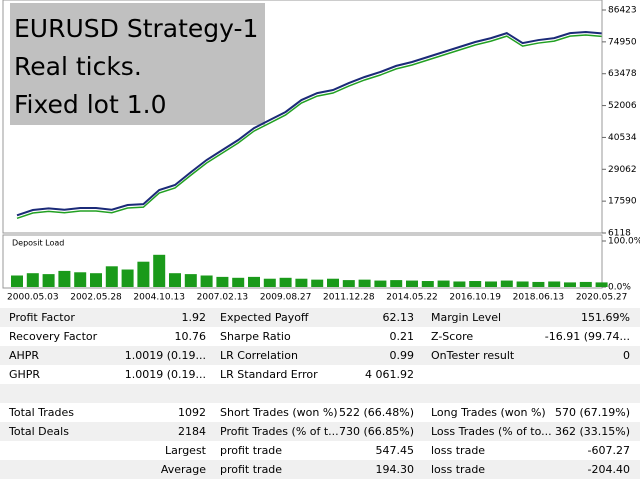  What do you see at coordinates (619, 234) in the screenshot?
I see `y-tick-label: 6118` at bounding box center [619, 234].